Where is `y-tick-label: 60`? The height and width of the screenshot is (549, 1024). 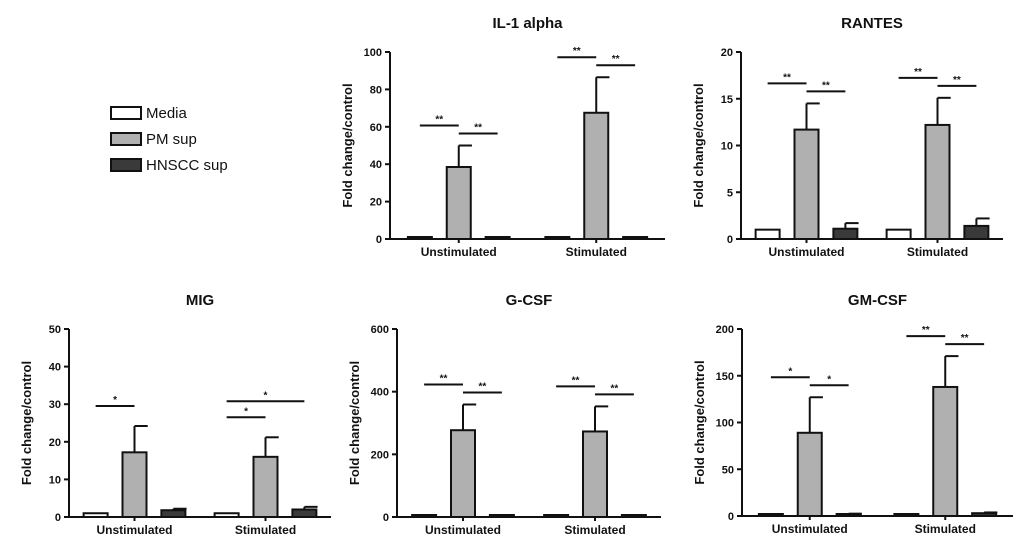
y-tick-label: 60 is located at coordinates (376, 128).